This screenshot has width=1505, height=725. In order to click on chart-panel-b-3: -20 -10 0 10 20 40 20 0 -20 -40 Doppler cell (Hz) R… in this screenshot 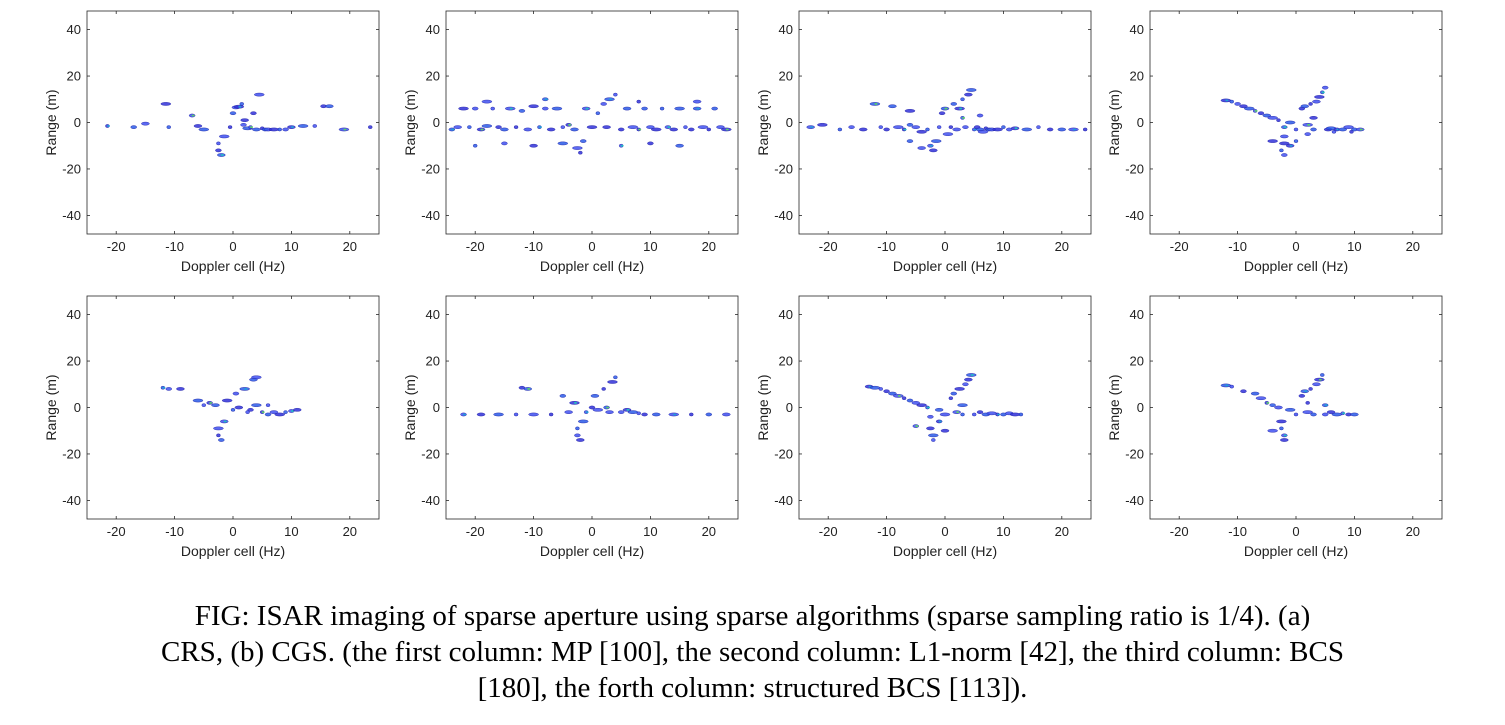, I will do `click(923, 427)`.